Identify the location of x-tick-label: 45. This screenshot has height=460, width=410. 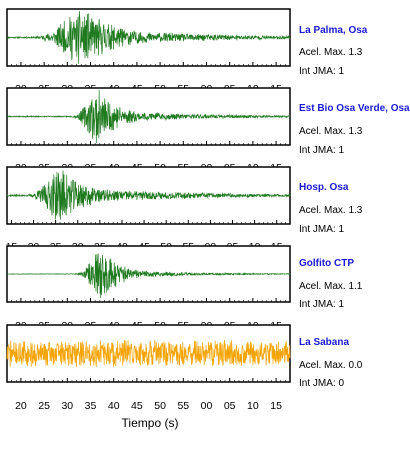
(137, 406).